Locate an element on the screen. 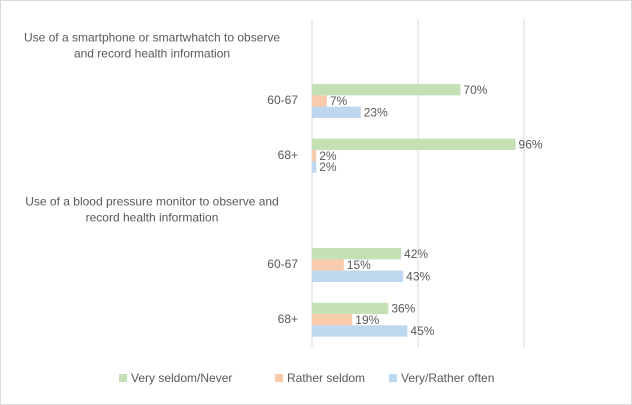  legend-label: Rather seldom is located at coordinates (326, 378).